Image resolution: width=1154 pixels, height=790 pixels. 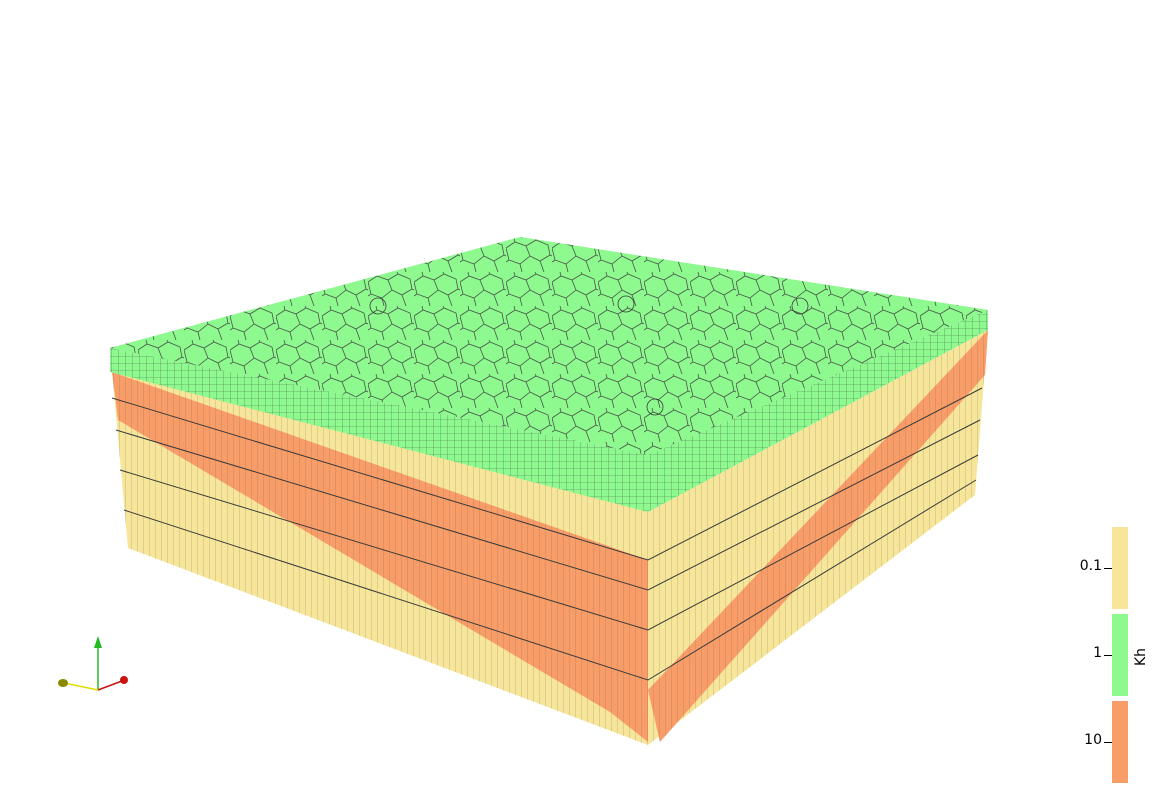 I want to click on xyz-orientation-axes-icon, so click(x=93, y=663).